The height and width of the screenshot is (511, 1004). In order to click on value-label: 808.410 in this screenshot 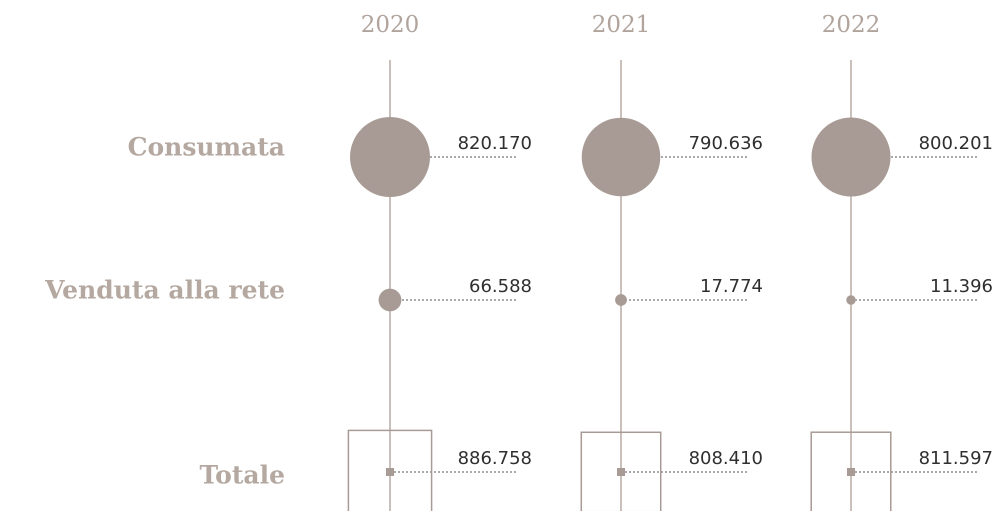, I will do `click(726, 458)`.